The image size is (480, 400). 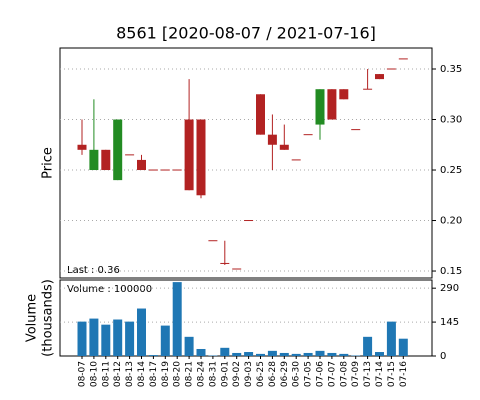 What do you see at coordinates (451, 69) in the screenshot?
I see `y-tick-label: 0.35` at bounding box center [451, 69].